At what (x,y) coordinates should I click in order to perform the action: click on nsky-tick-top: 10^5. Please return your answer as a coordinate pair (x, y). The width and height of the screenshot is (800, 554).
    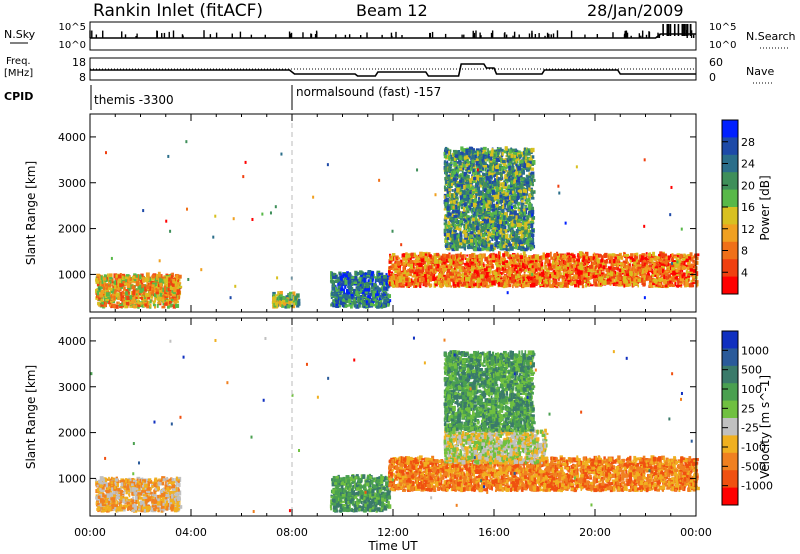
    Looking at the image, I should click on (72, 27).